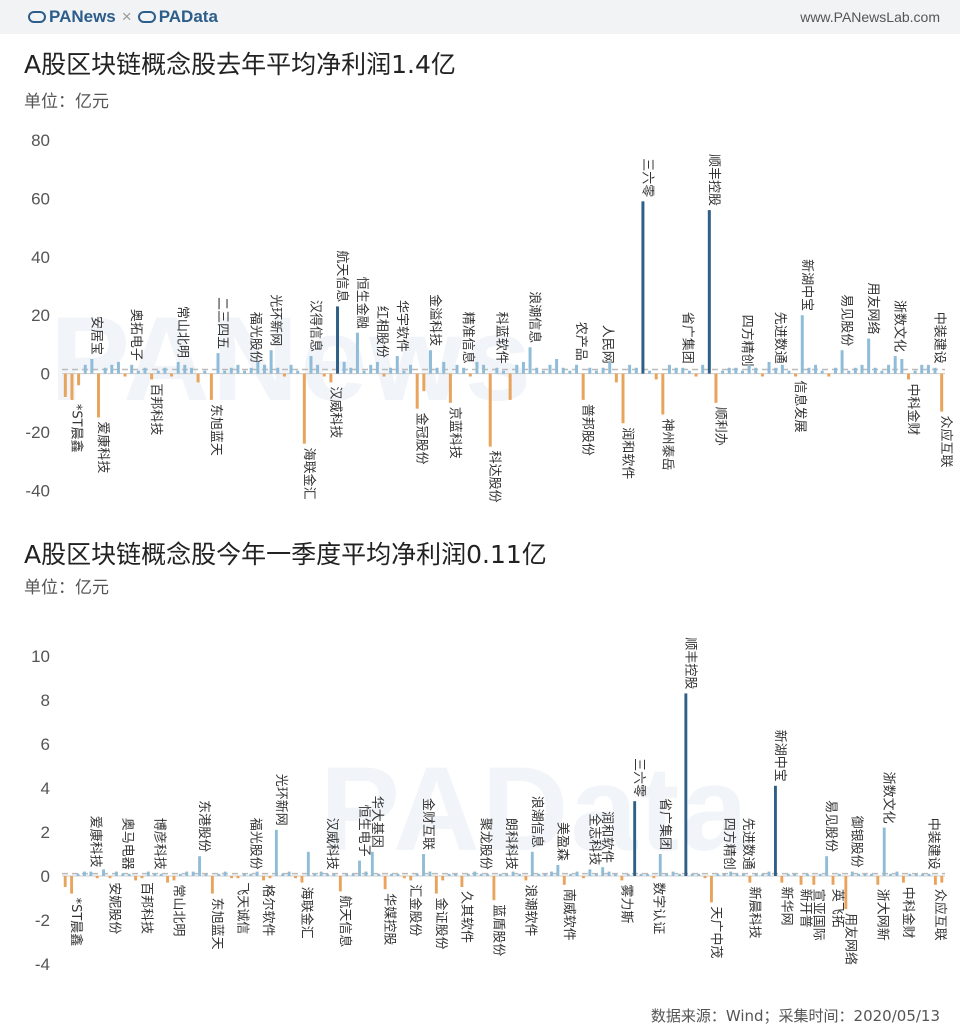  Describe the element at coordinates (216, 924) in the screenshot. I see `chart-2-bar-label: 东旭蓝天` at that location.